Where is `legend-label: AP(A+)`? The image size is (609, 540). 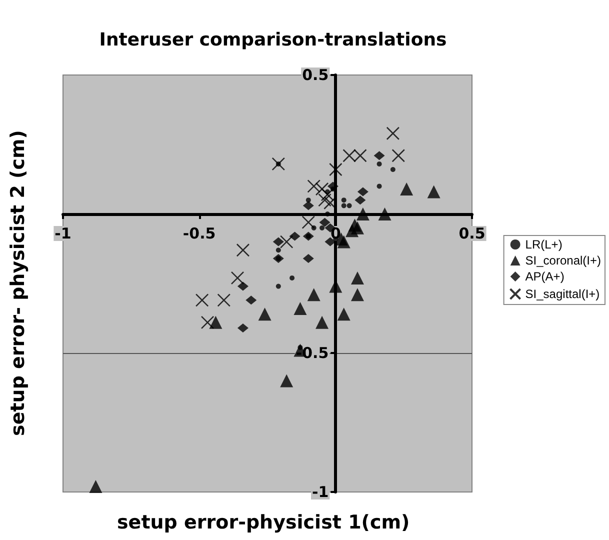 legend-label: AP(A+) is located at coordinates (544, 277).